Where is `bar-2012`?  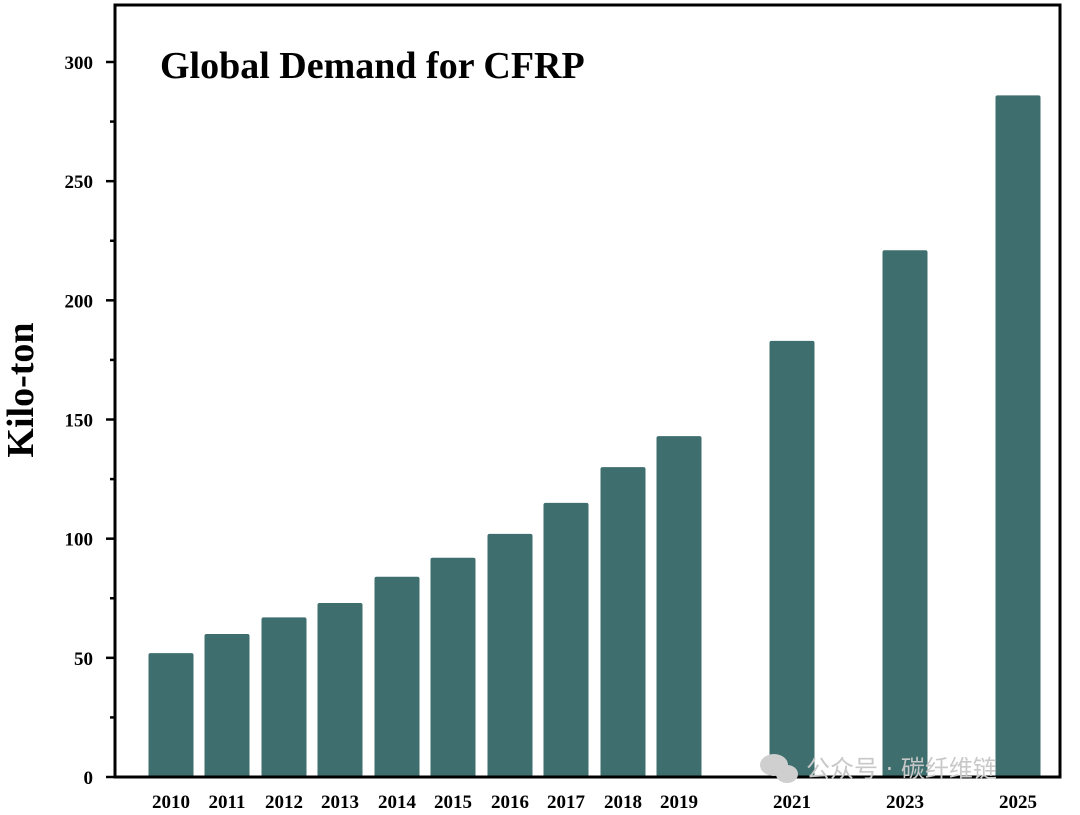 bar-2012 is located at coordinates (284, 697).